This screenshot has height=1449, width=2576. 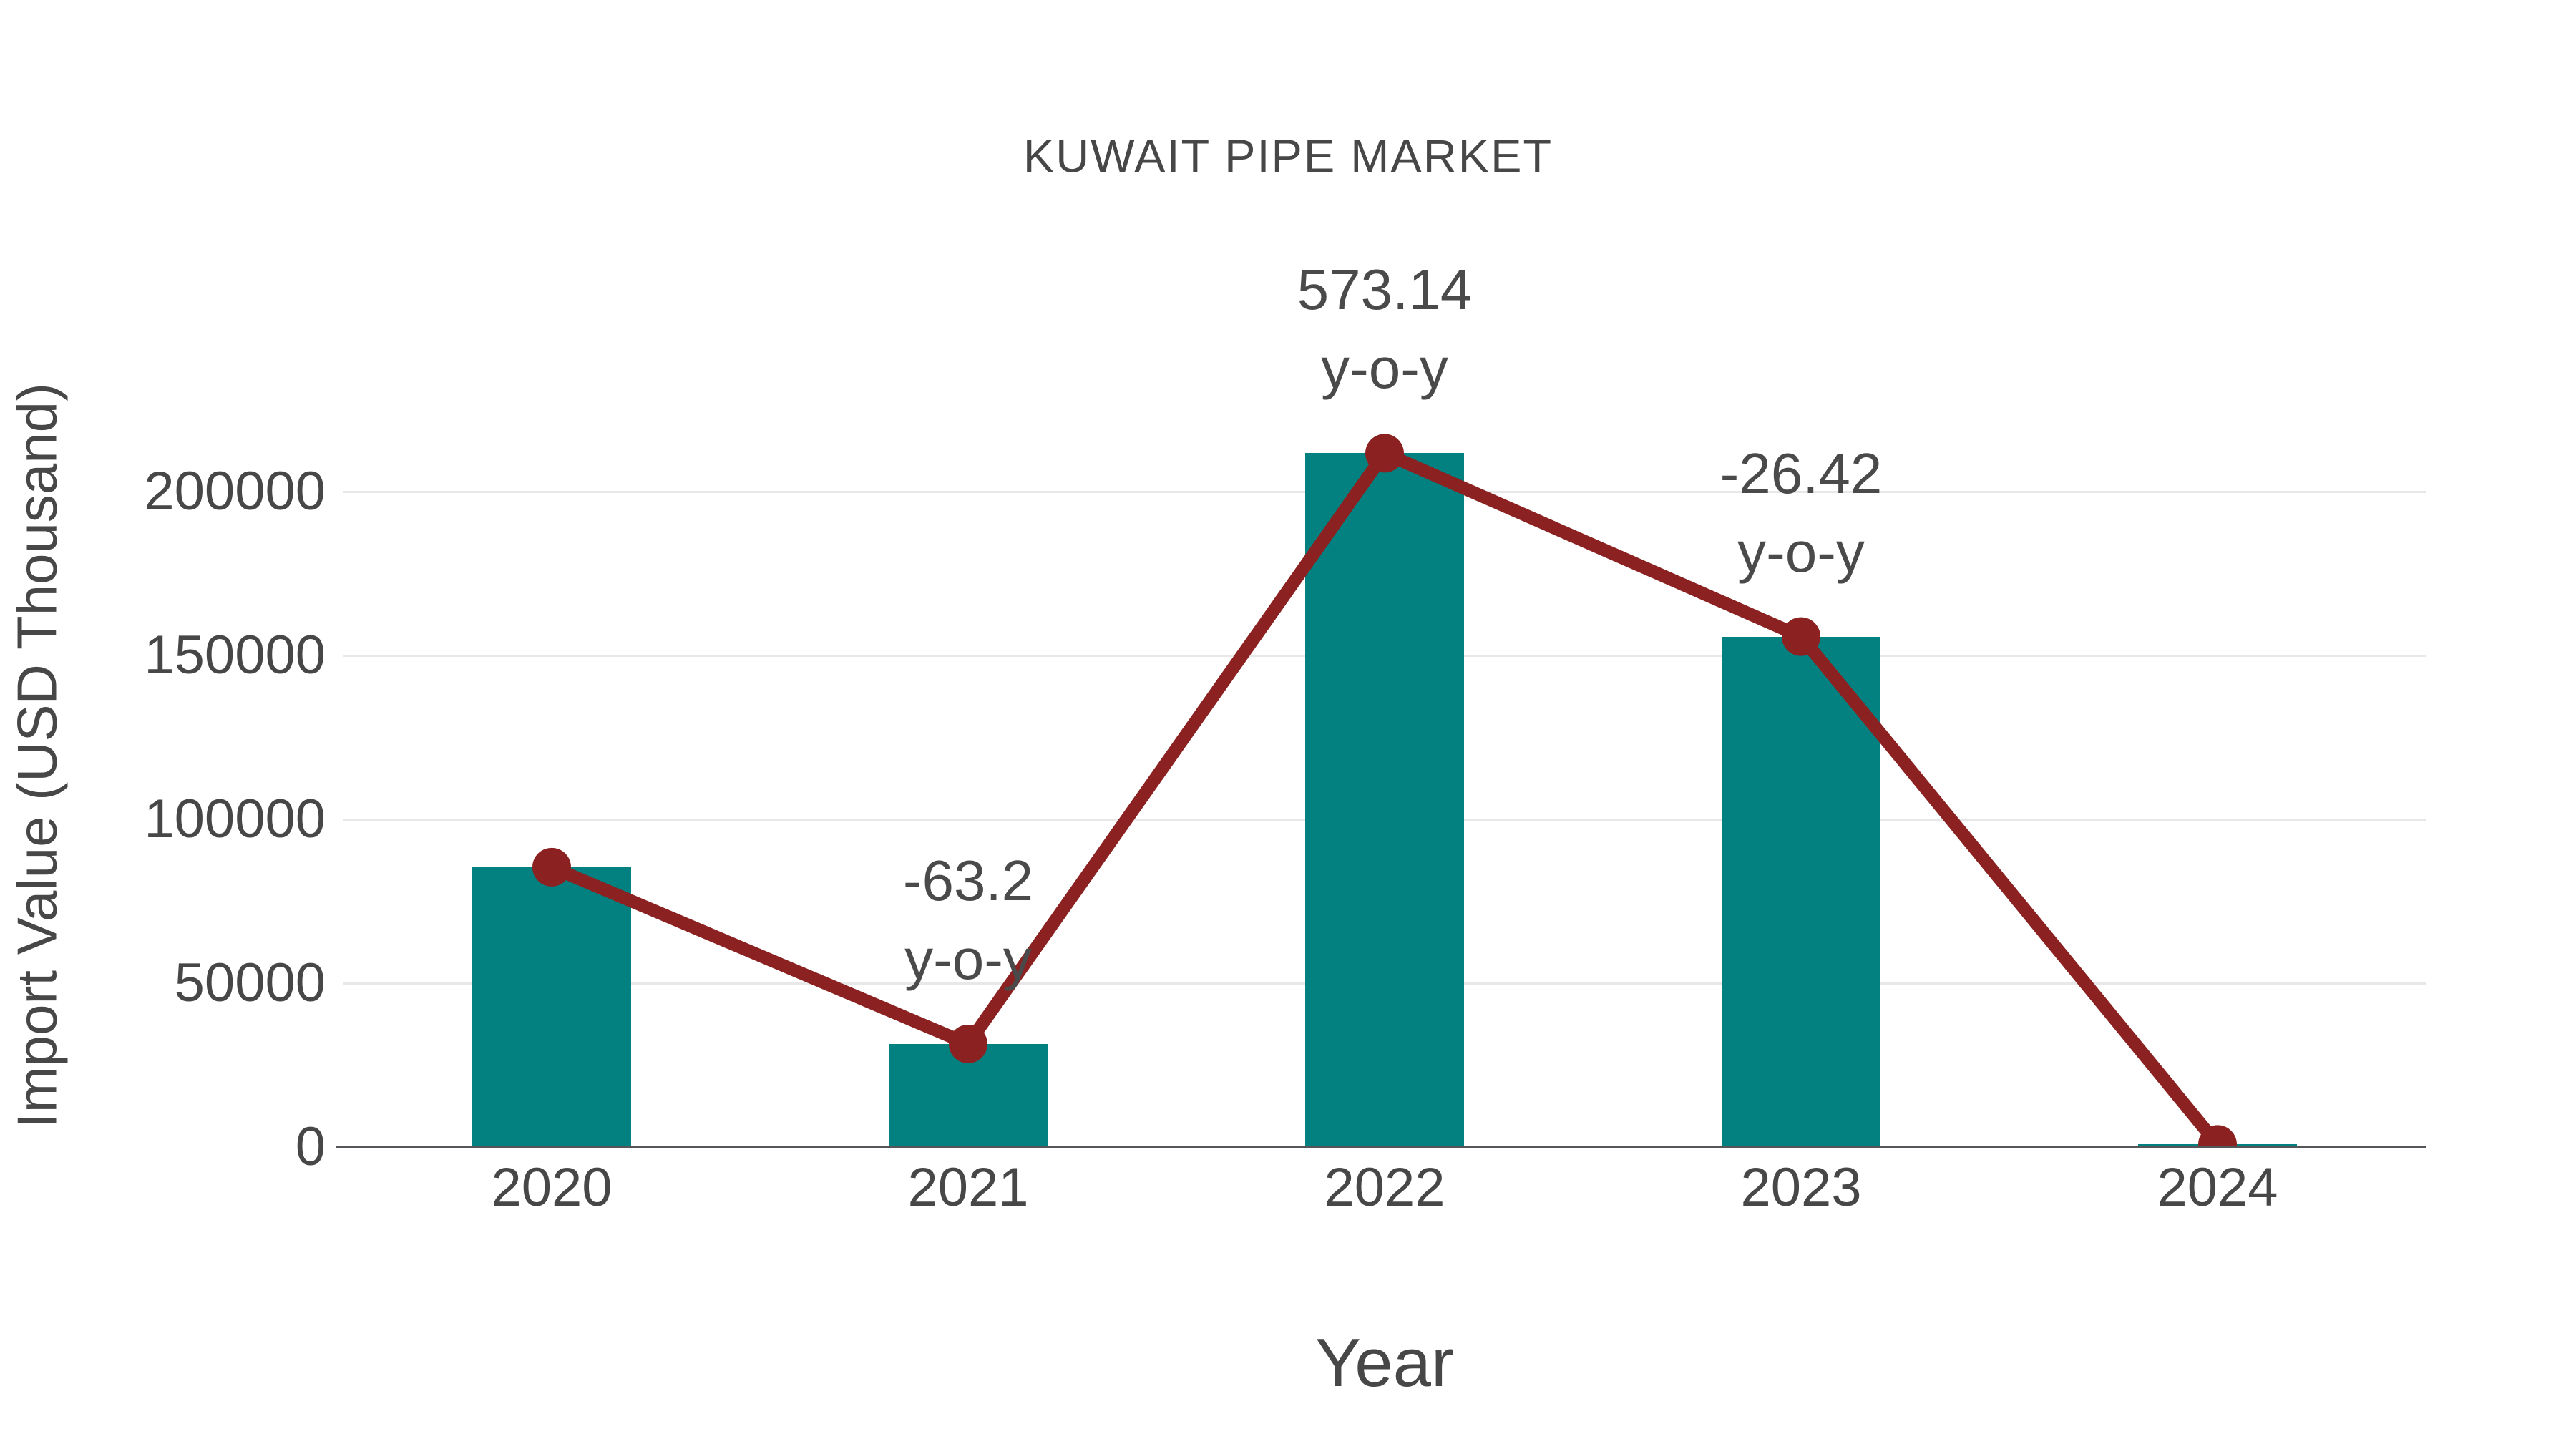 What do you see at coordinates (235, 819) in the screenshot?
I see `y-tick-label: 100000` at bounding box center [235, 819].